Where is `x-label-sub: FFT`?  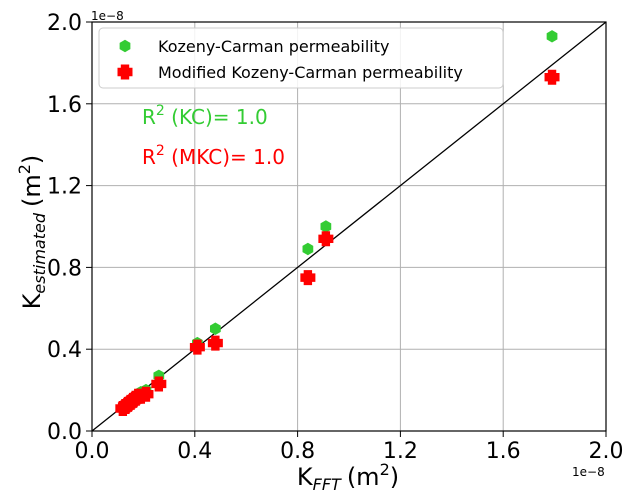
x-label-sub: FFT is located at coordinates (327, 484).